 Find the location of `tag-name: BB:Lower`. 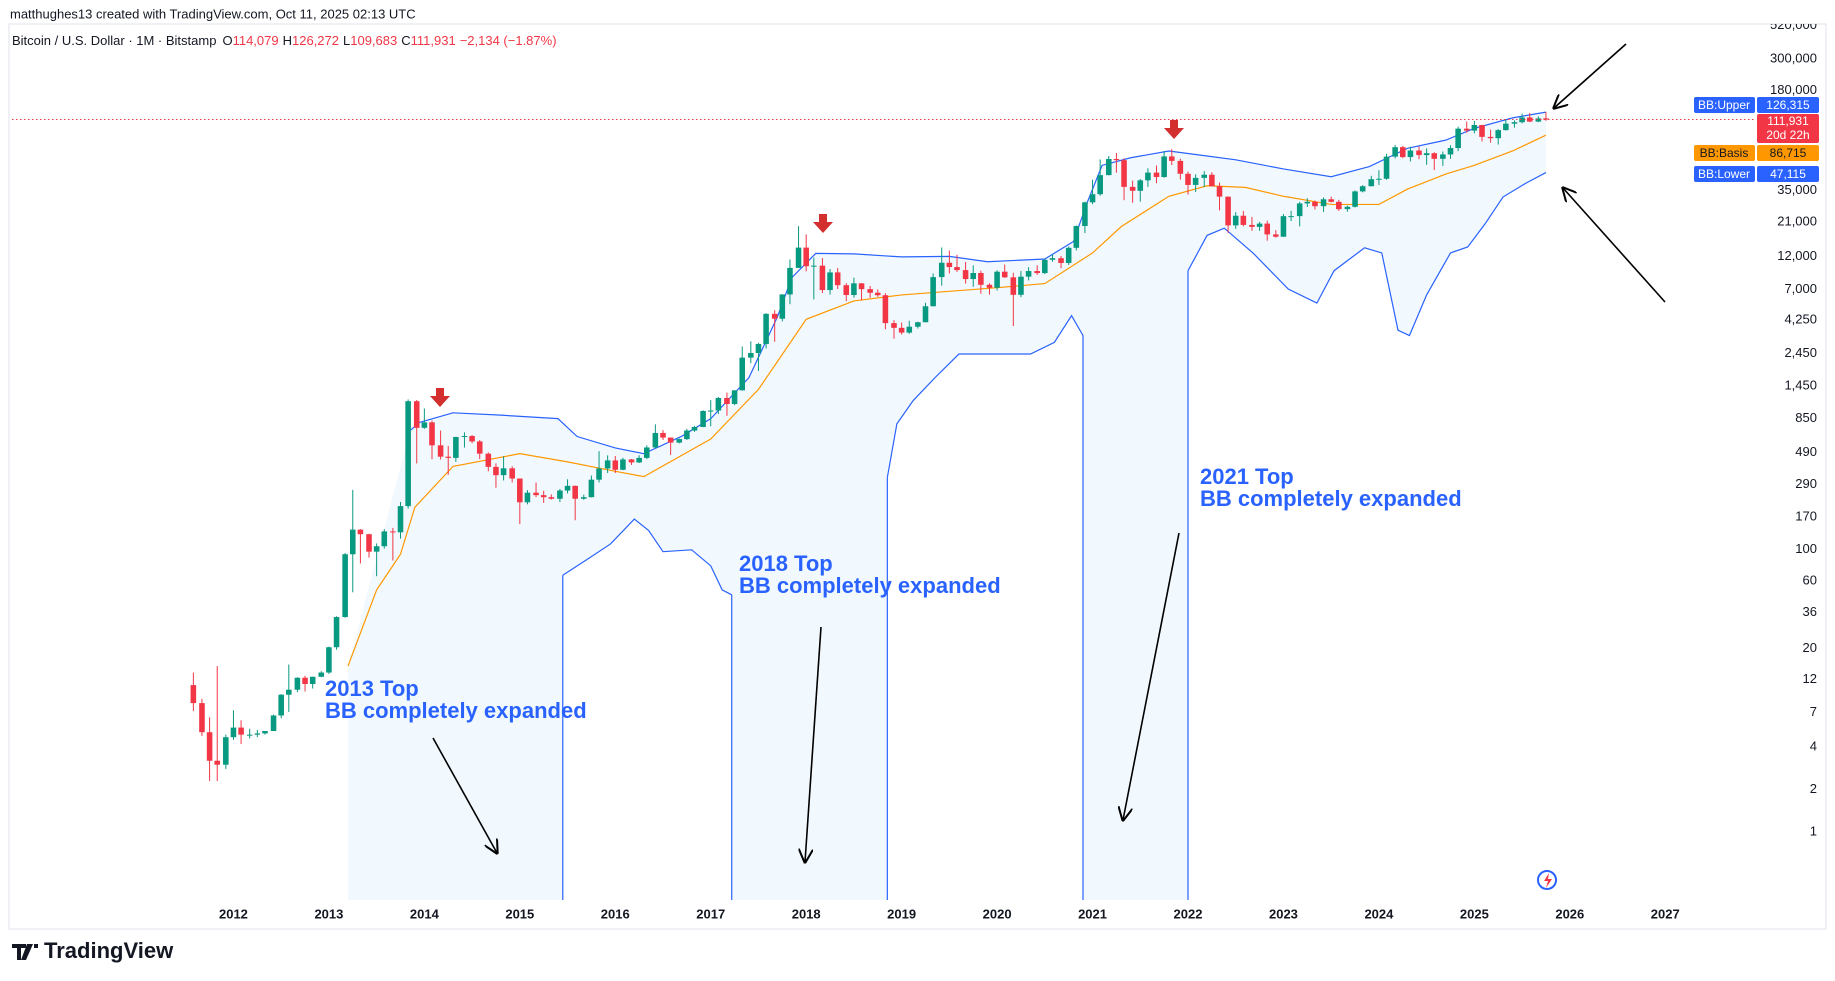

tag-name: BB:Lower is located at coordinates (1724, 174).